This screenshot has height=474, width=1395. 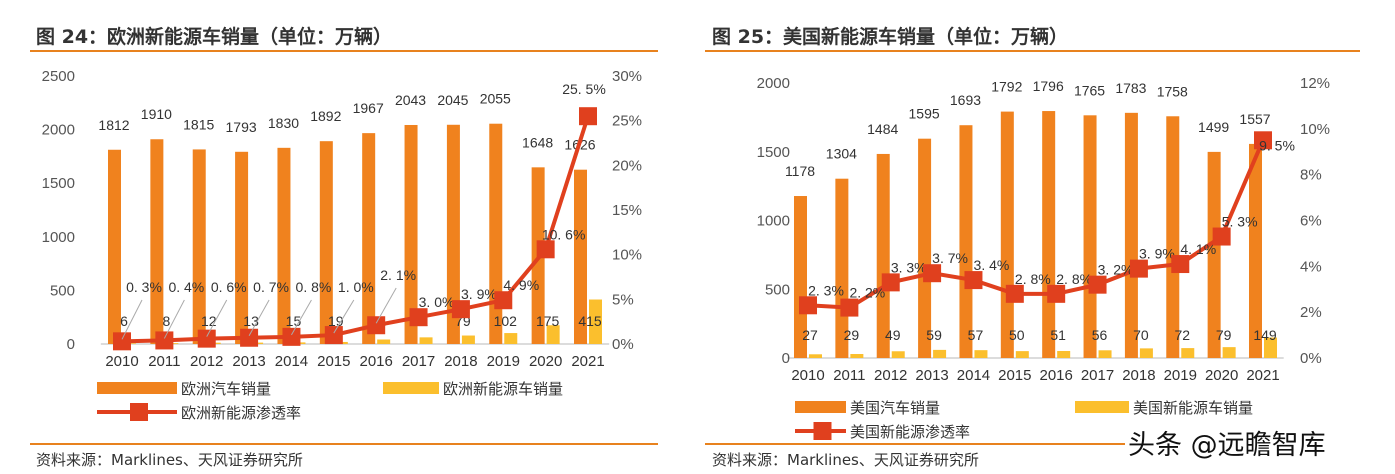 What do you see at coordinates (890, 37) in the screenshot?
I see `chart-title-us: 图 25：美国新能源车销量（单位：万辆）` at bounding box center [890, 37].